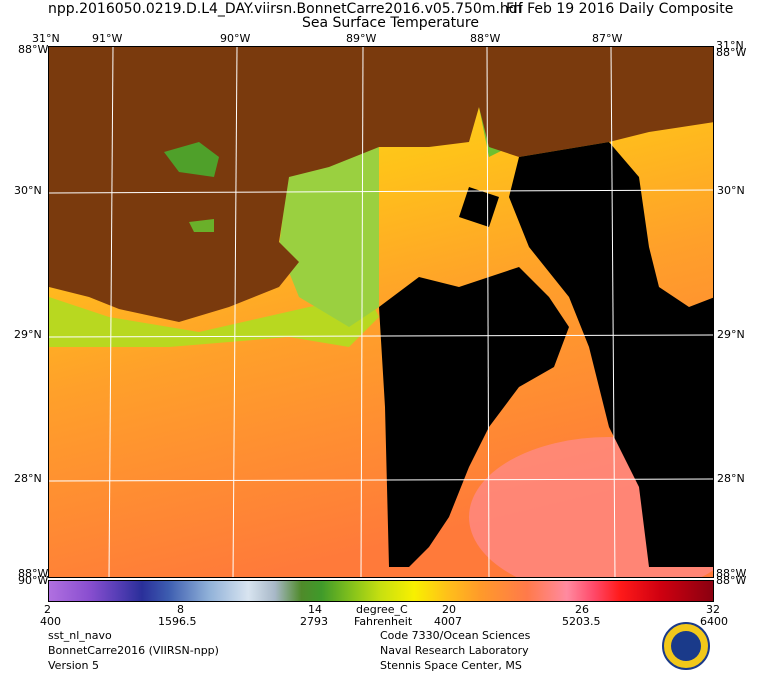 This screenshot has height=674, width=762. I want to click on colorbar-celsius-label: 14, so click(315, 609).